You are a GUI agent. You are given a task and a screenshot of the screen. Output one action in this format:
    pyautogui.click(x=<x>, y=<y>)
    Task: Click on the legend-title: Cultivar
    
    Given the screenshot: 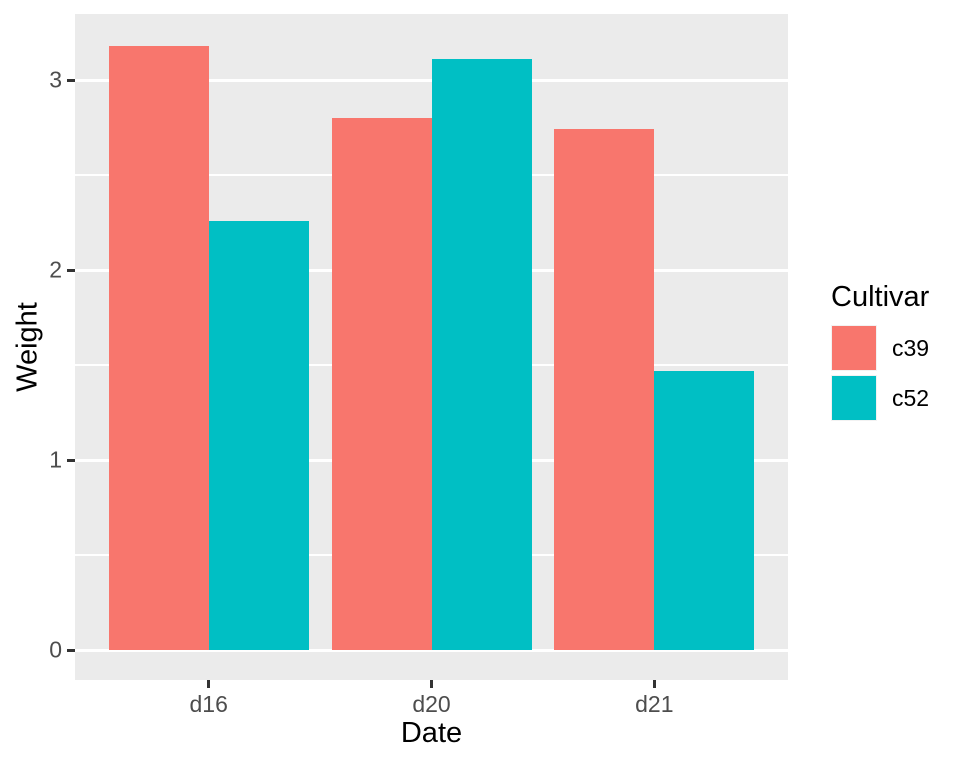 What is the action you would take?
    pyautogui.click(x=880, y=297)
    